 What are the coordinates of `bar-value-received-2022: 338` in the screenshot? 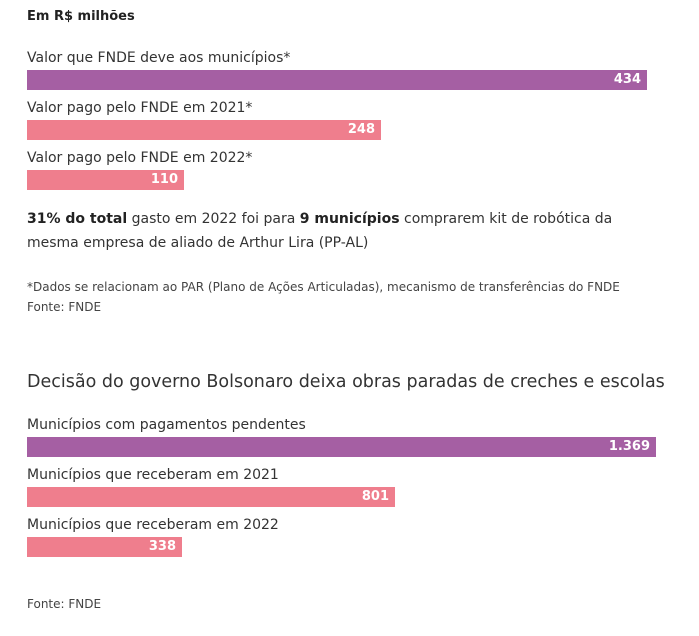 It's located at (162, 546).